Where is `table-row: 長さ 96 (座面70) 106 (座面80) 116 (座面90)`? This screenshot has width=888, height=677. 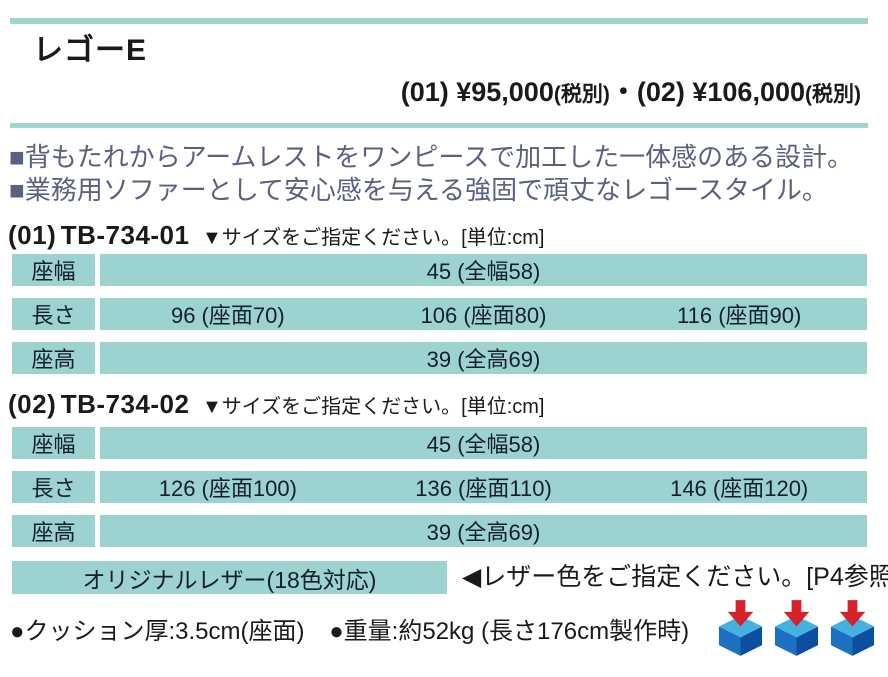
table-row: 長さ 96 (座面70) 106 (座面80) 116 (座面90) is located at coordinates (439, 314).